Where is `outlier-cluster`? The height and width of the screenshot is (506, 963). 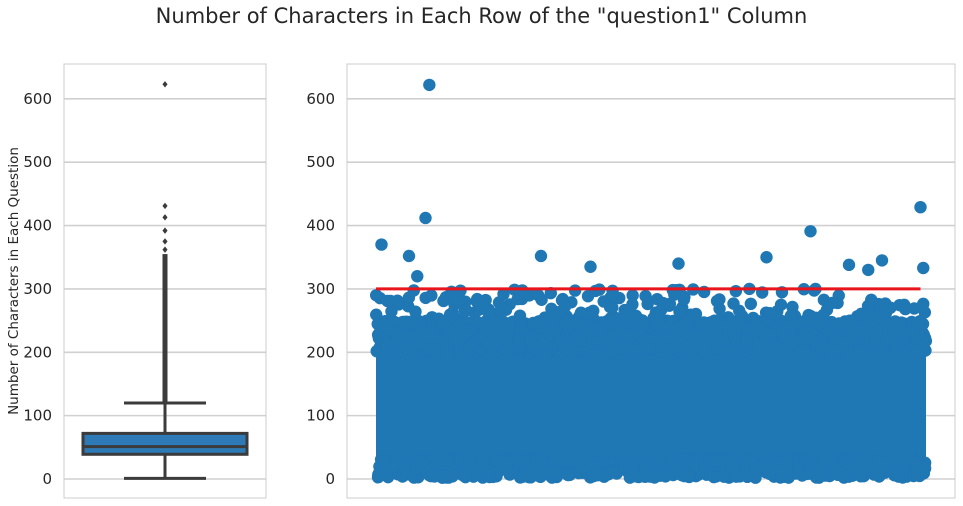
outlier-cluster is located at coordinates (165, 328).